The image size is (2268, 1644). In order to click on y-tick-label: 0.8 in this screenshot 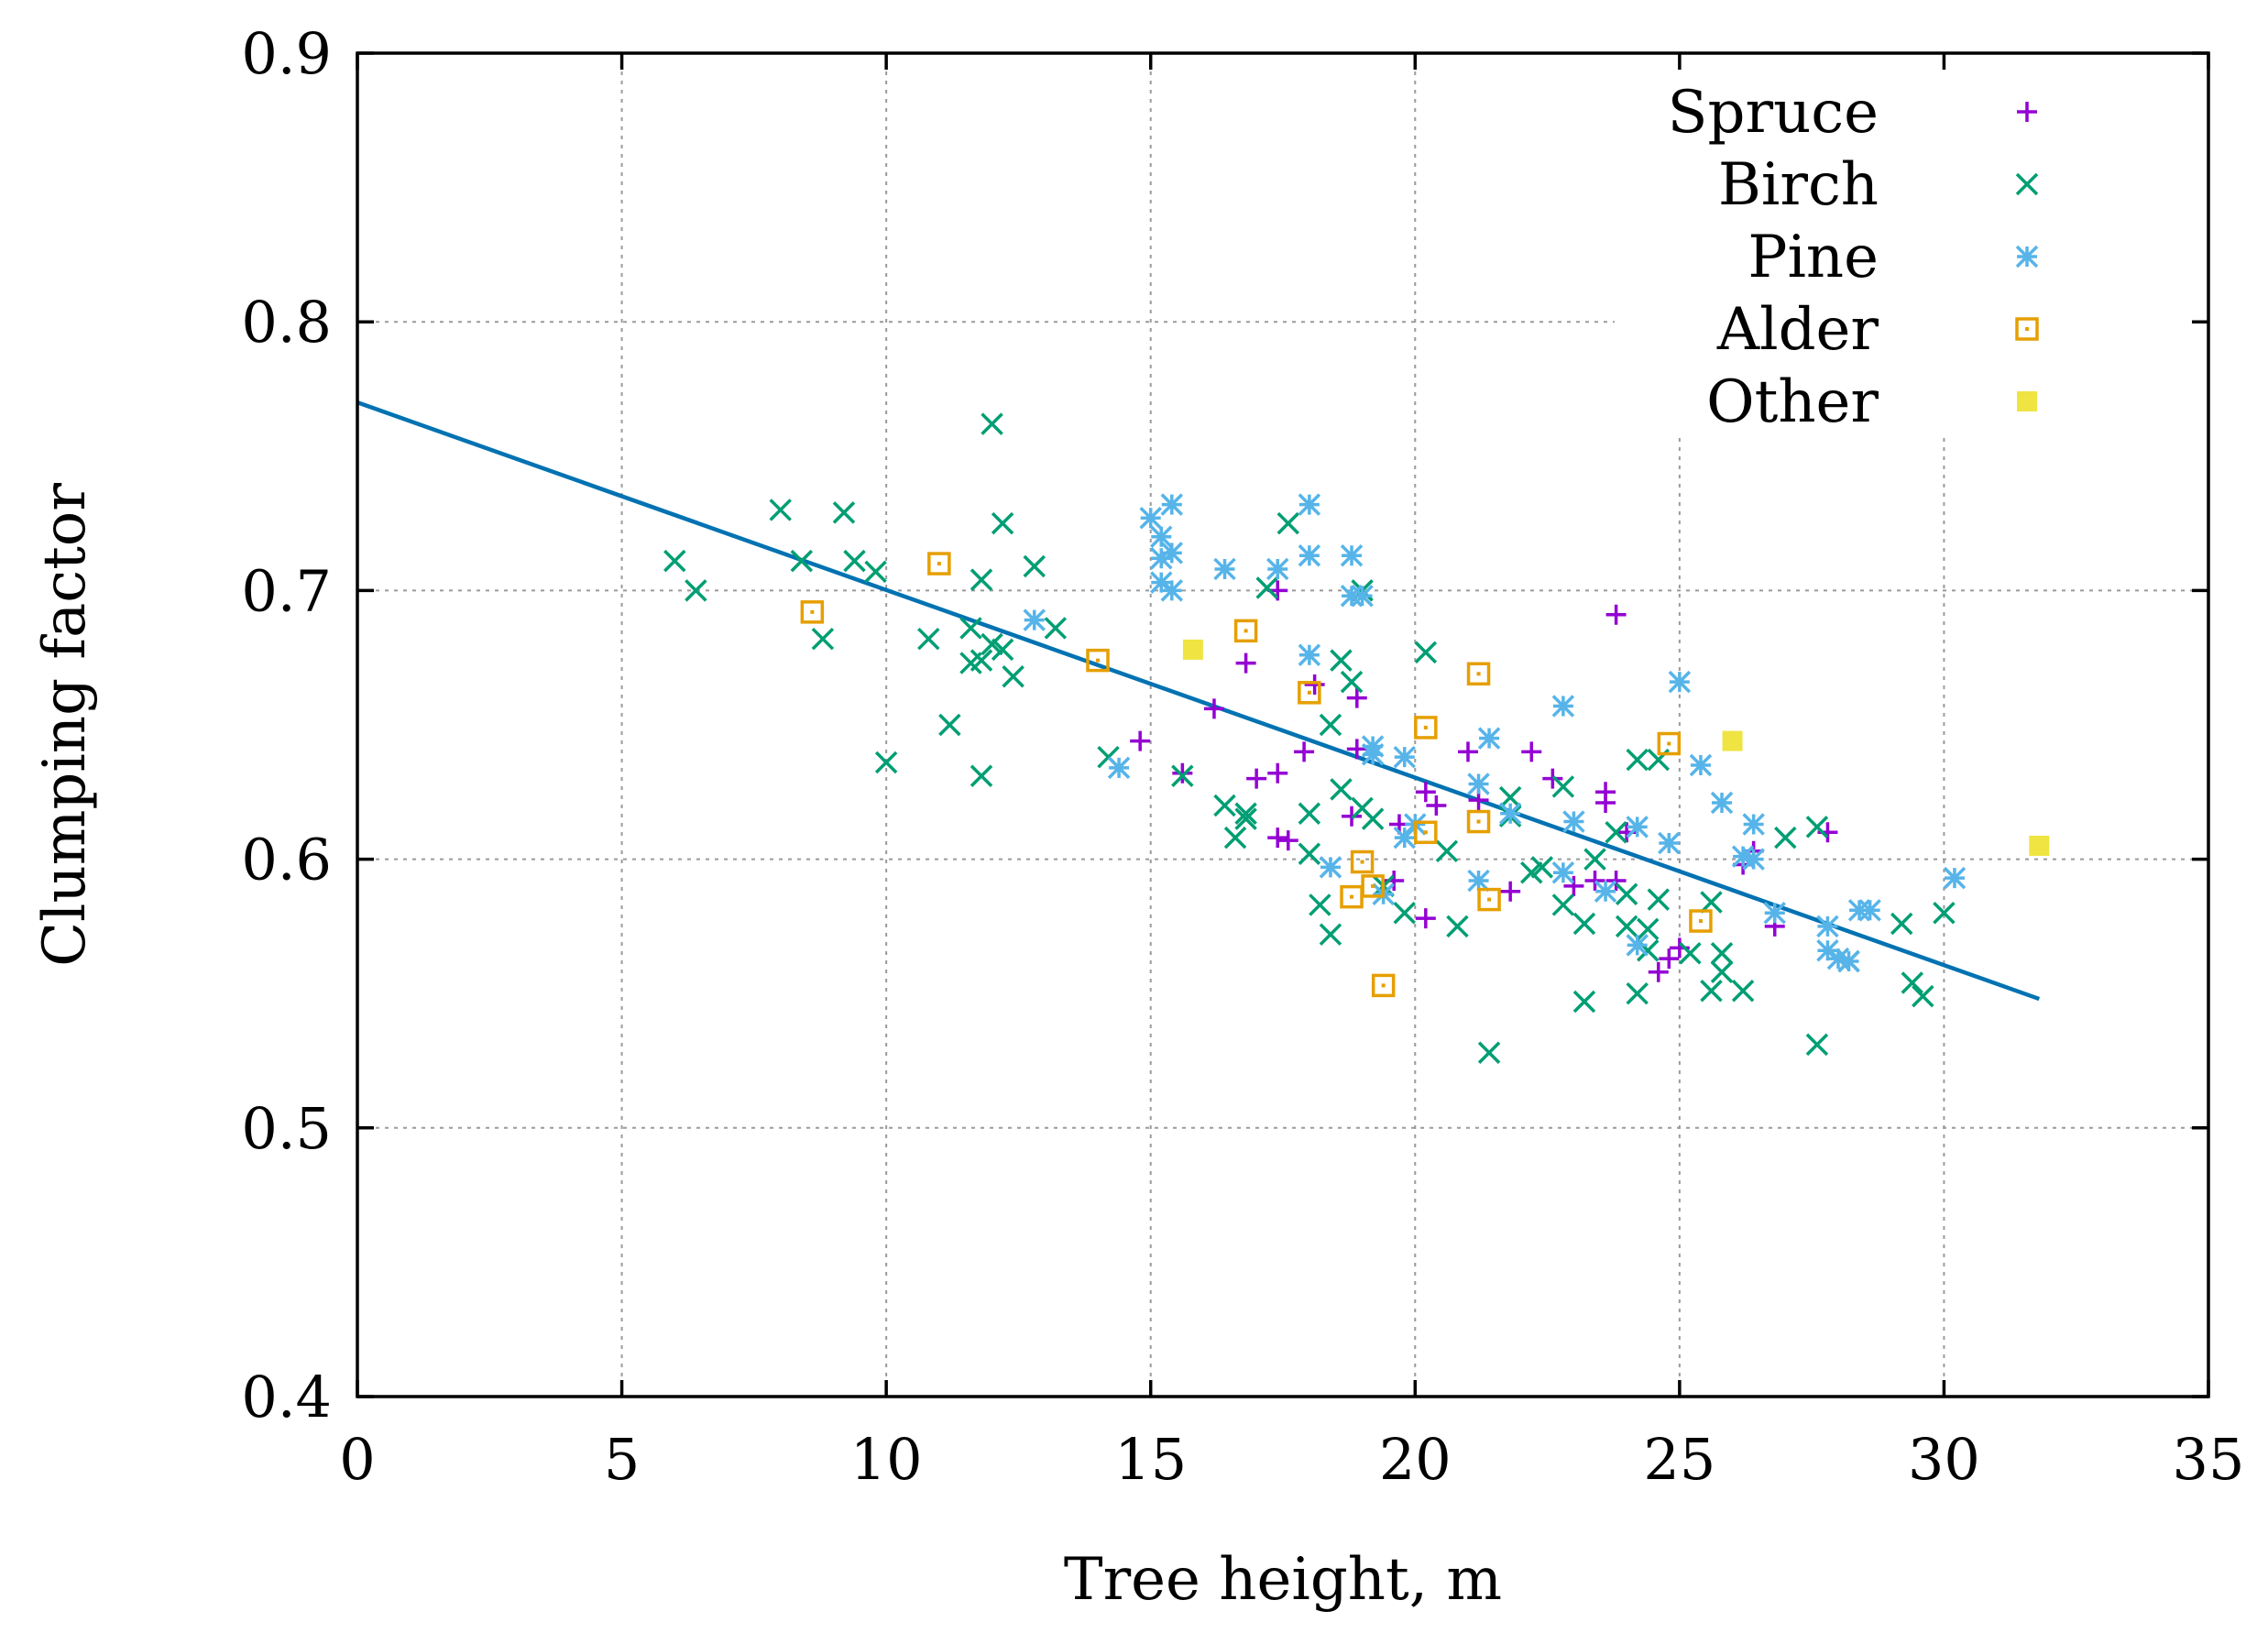, I will do `click(286, 322)`.